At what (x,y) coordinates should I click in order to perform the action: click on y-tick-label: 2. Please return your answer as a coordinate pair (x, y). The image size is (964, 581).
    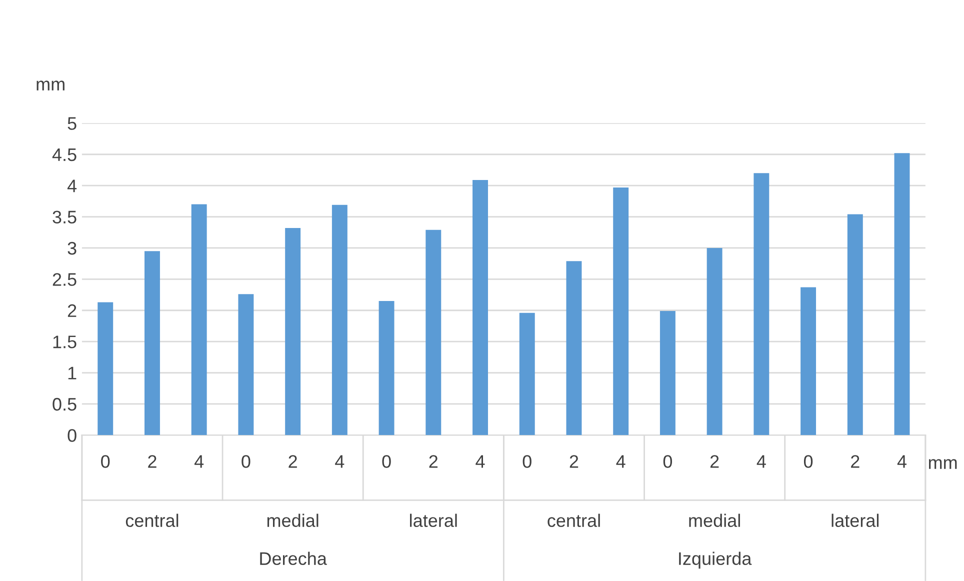
    Looking at the image, I should click on (72, 310).